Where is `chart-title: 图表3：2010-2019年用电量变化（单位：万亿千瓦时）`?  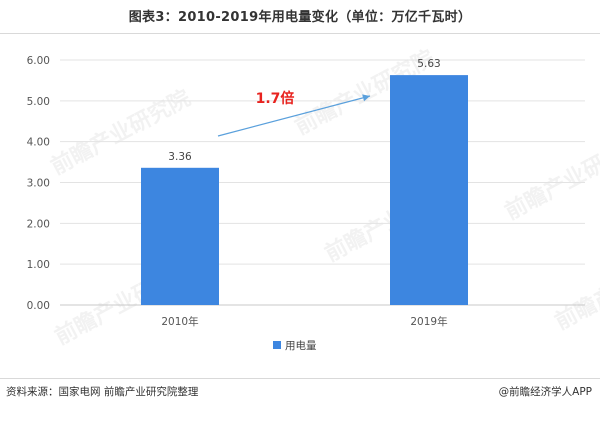 chart-title: 图表3：2010-2019年用电量变化（单位：万亿千瓦时） is located at coordinates (300, 17).